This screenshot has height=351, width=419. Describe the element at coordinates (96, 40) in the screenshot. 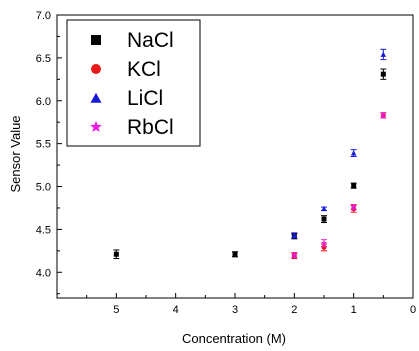

I see `legend-square-icon` at that location.